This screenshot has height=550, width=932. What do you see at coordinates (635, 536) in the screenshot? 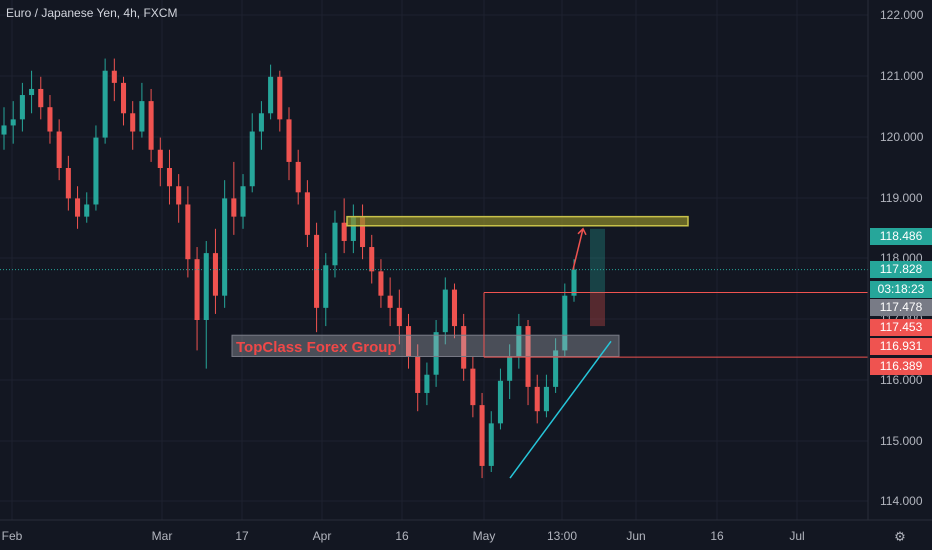
I see `x-tick-label: Jun` at bounding box center [635, 536].